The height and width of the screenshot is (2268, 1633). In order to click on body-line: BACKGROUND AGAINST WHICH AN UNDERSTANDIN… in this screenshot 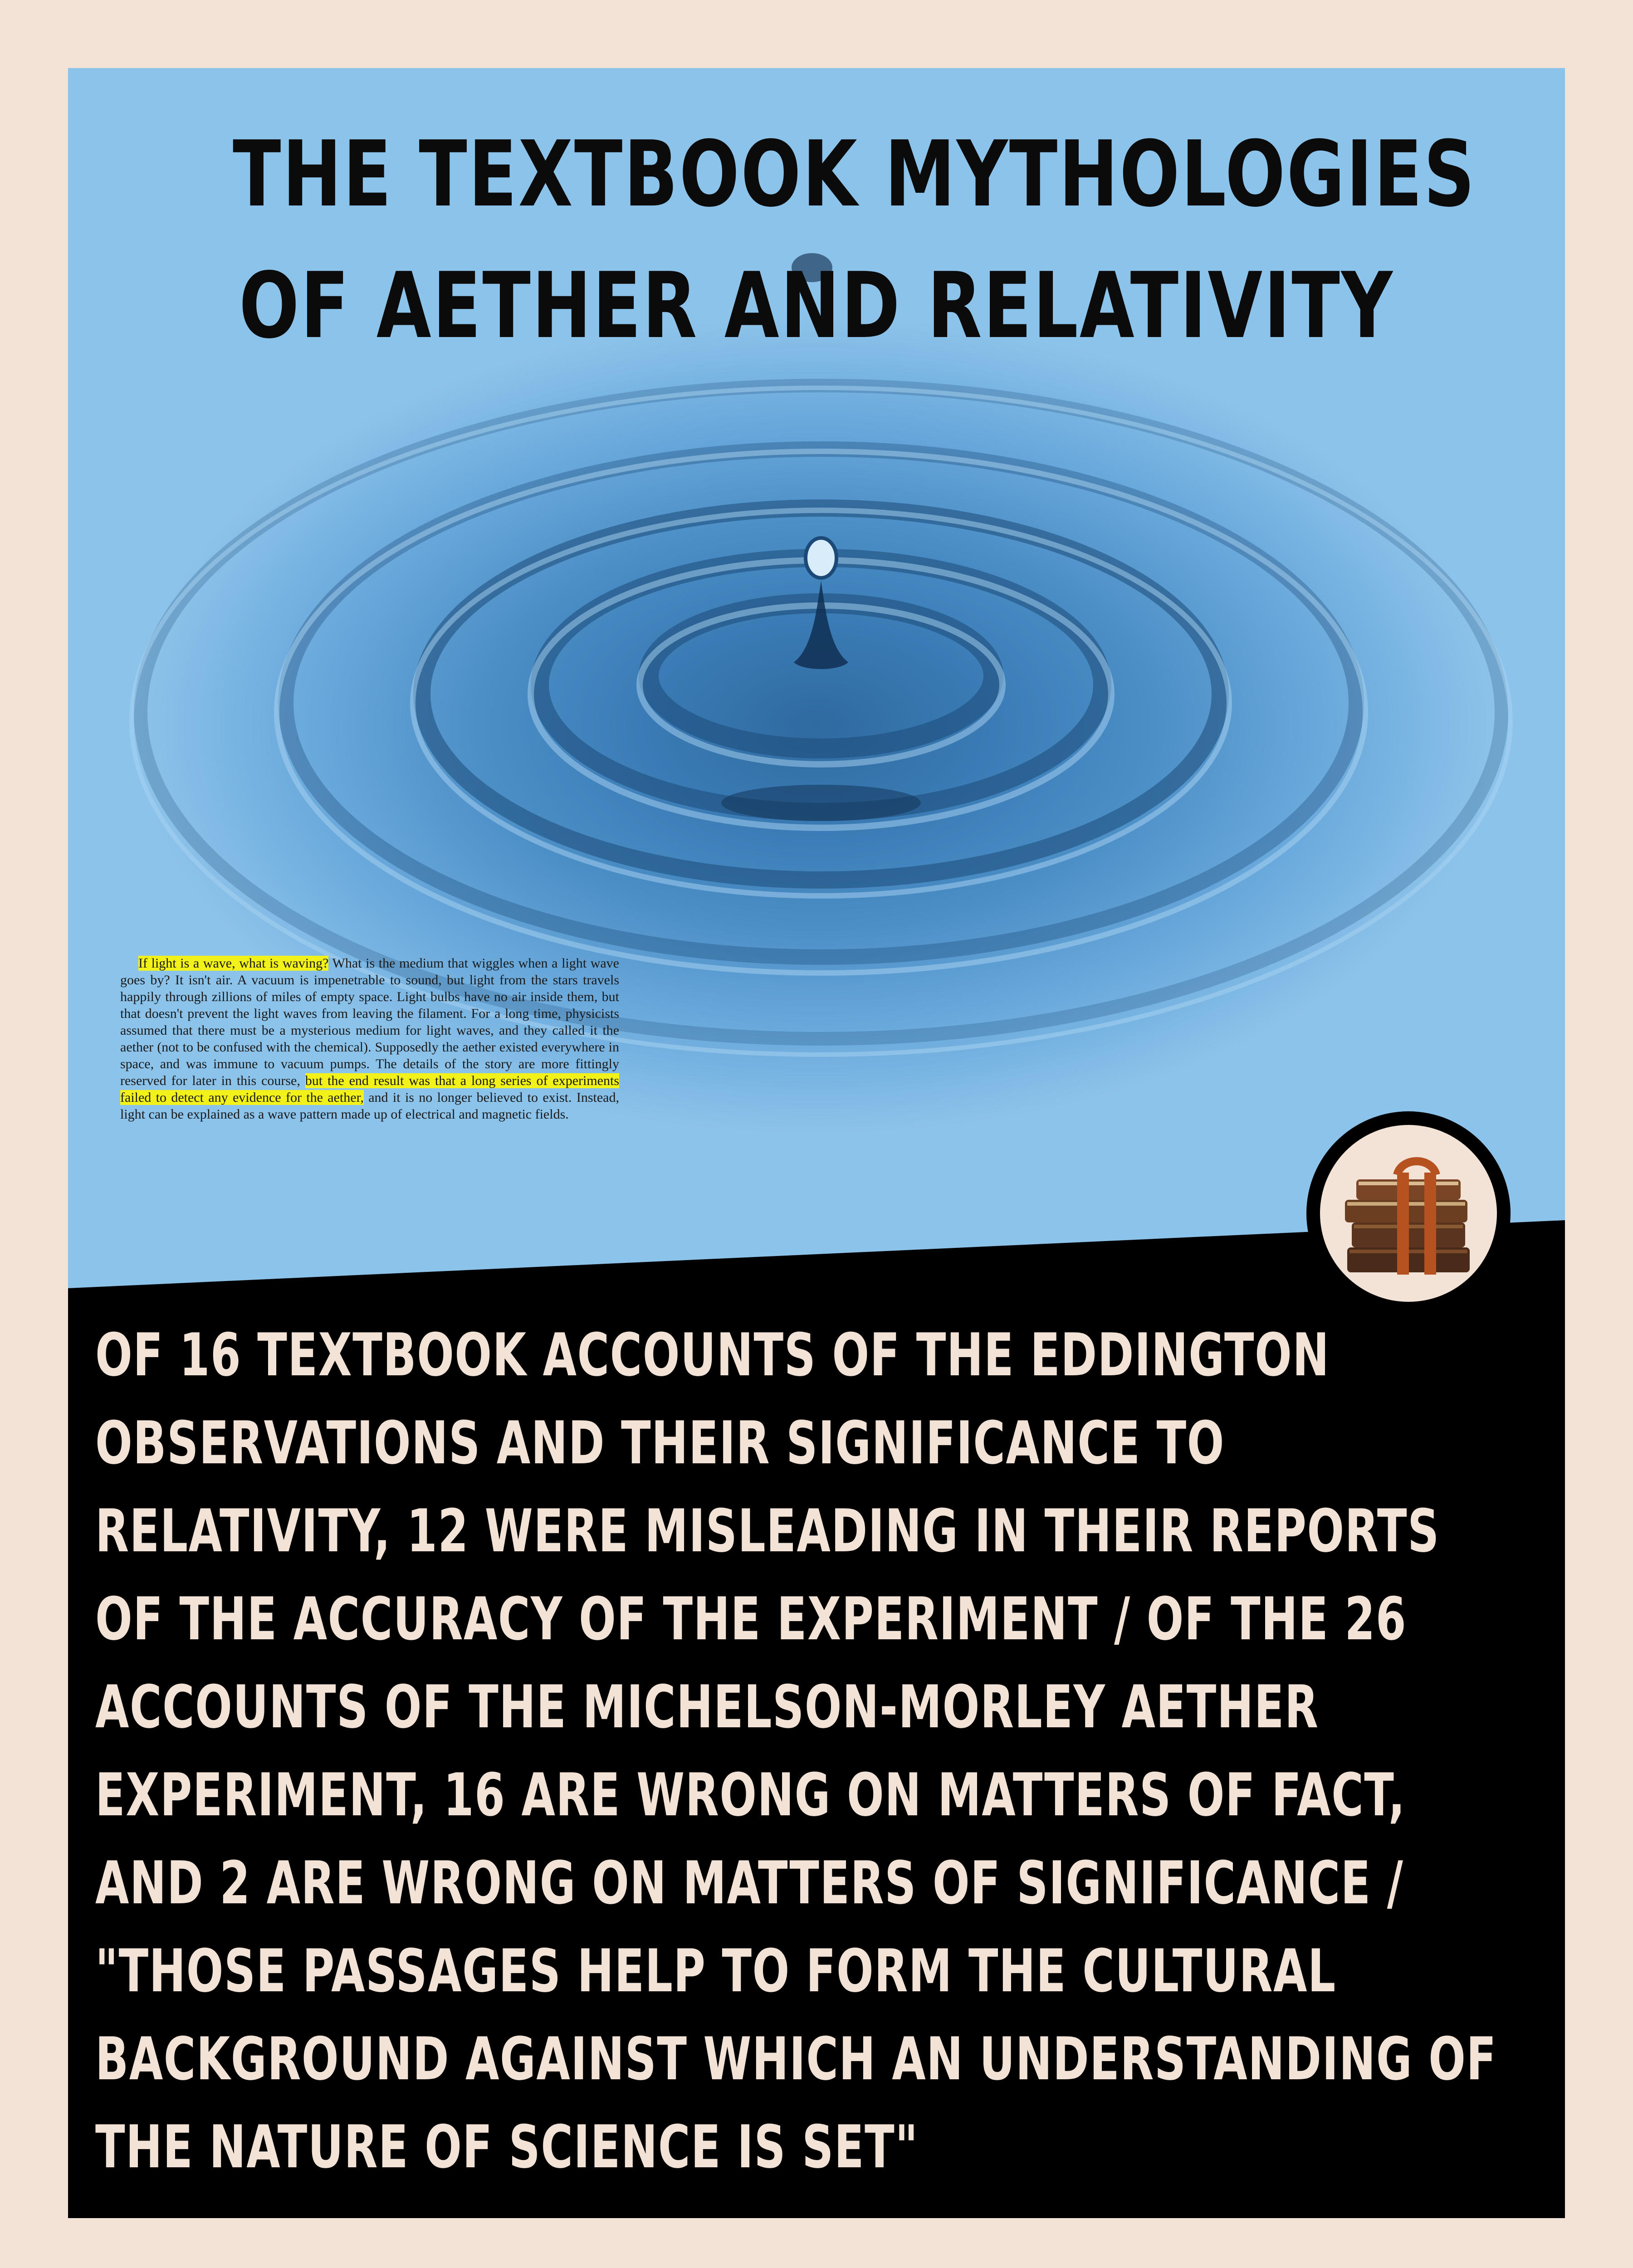, I will do `click(796, 2058)`.